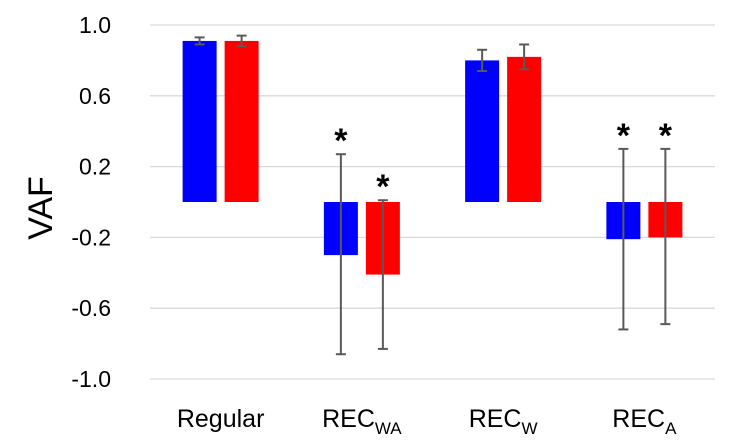  What do you see at coordinates (91, 237) in the screenshot?
I see `y-tick-label: -0.2` at bounding box center [91, 237].